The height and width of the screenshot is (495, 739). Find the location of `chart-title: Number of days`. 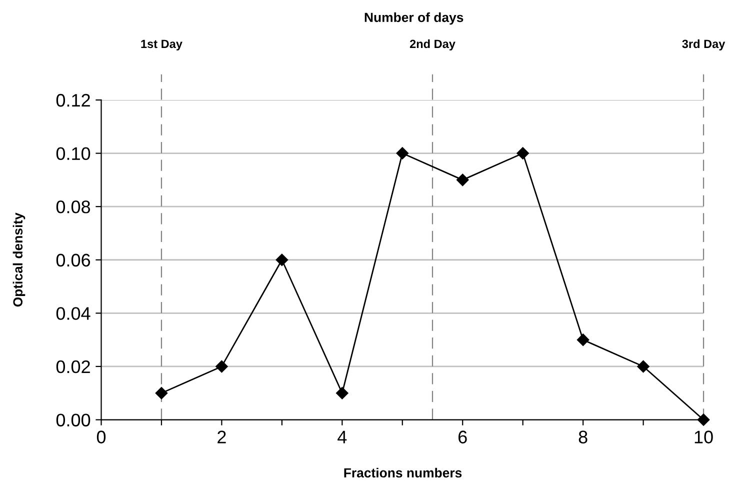

chart-title: Number of days is located at coordinates (414, 18).